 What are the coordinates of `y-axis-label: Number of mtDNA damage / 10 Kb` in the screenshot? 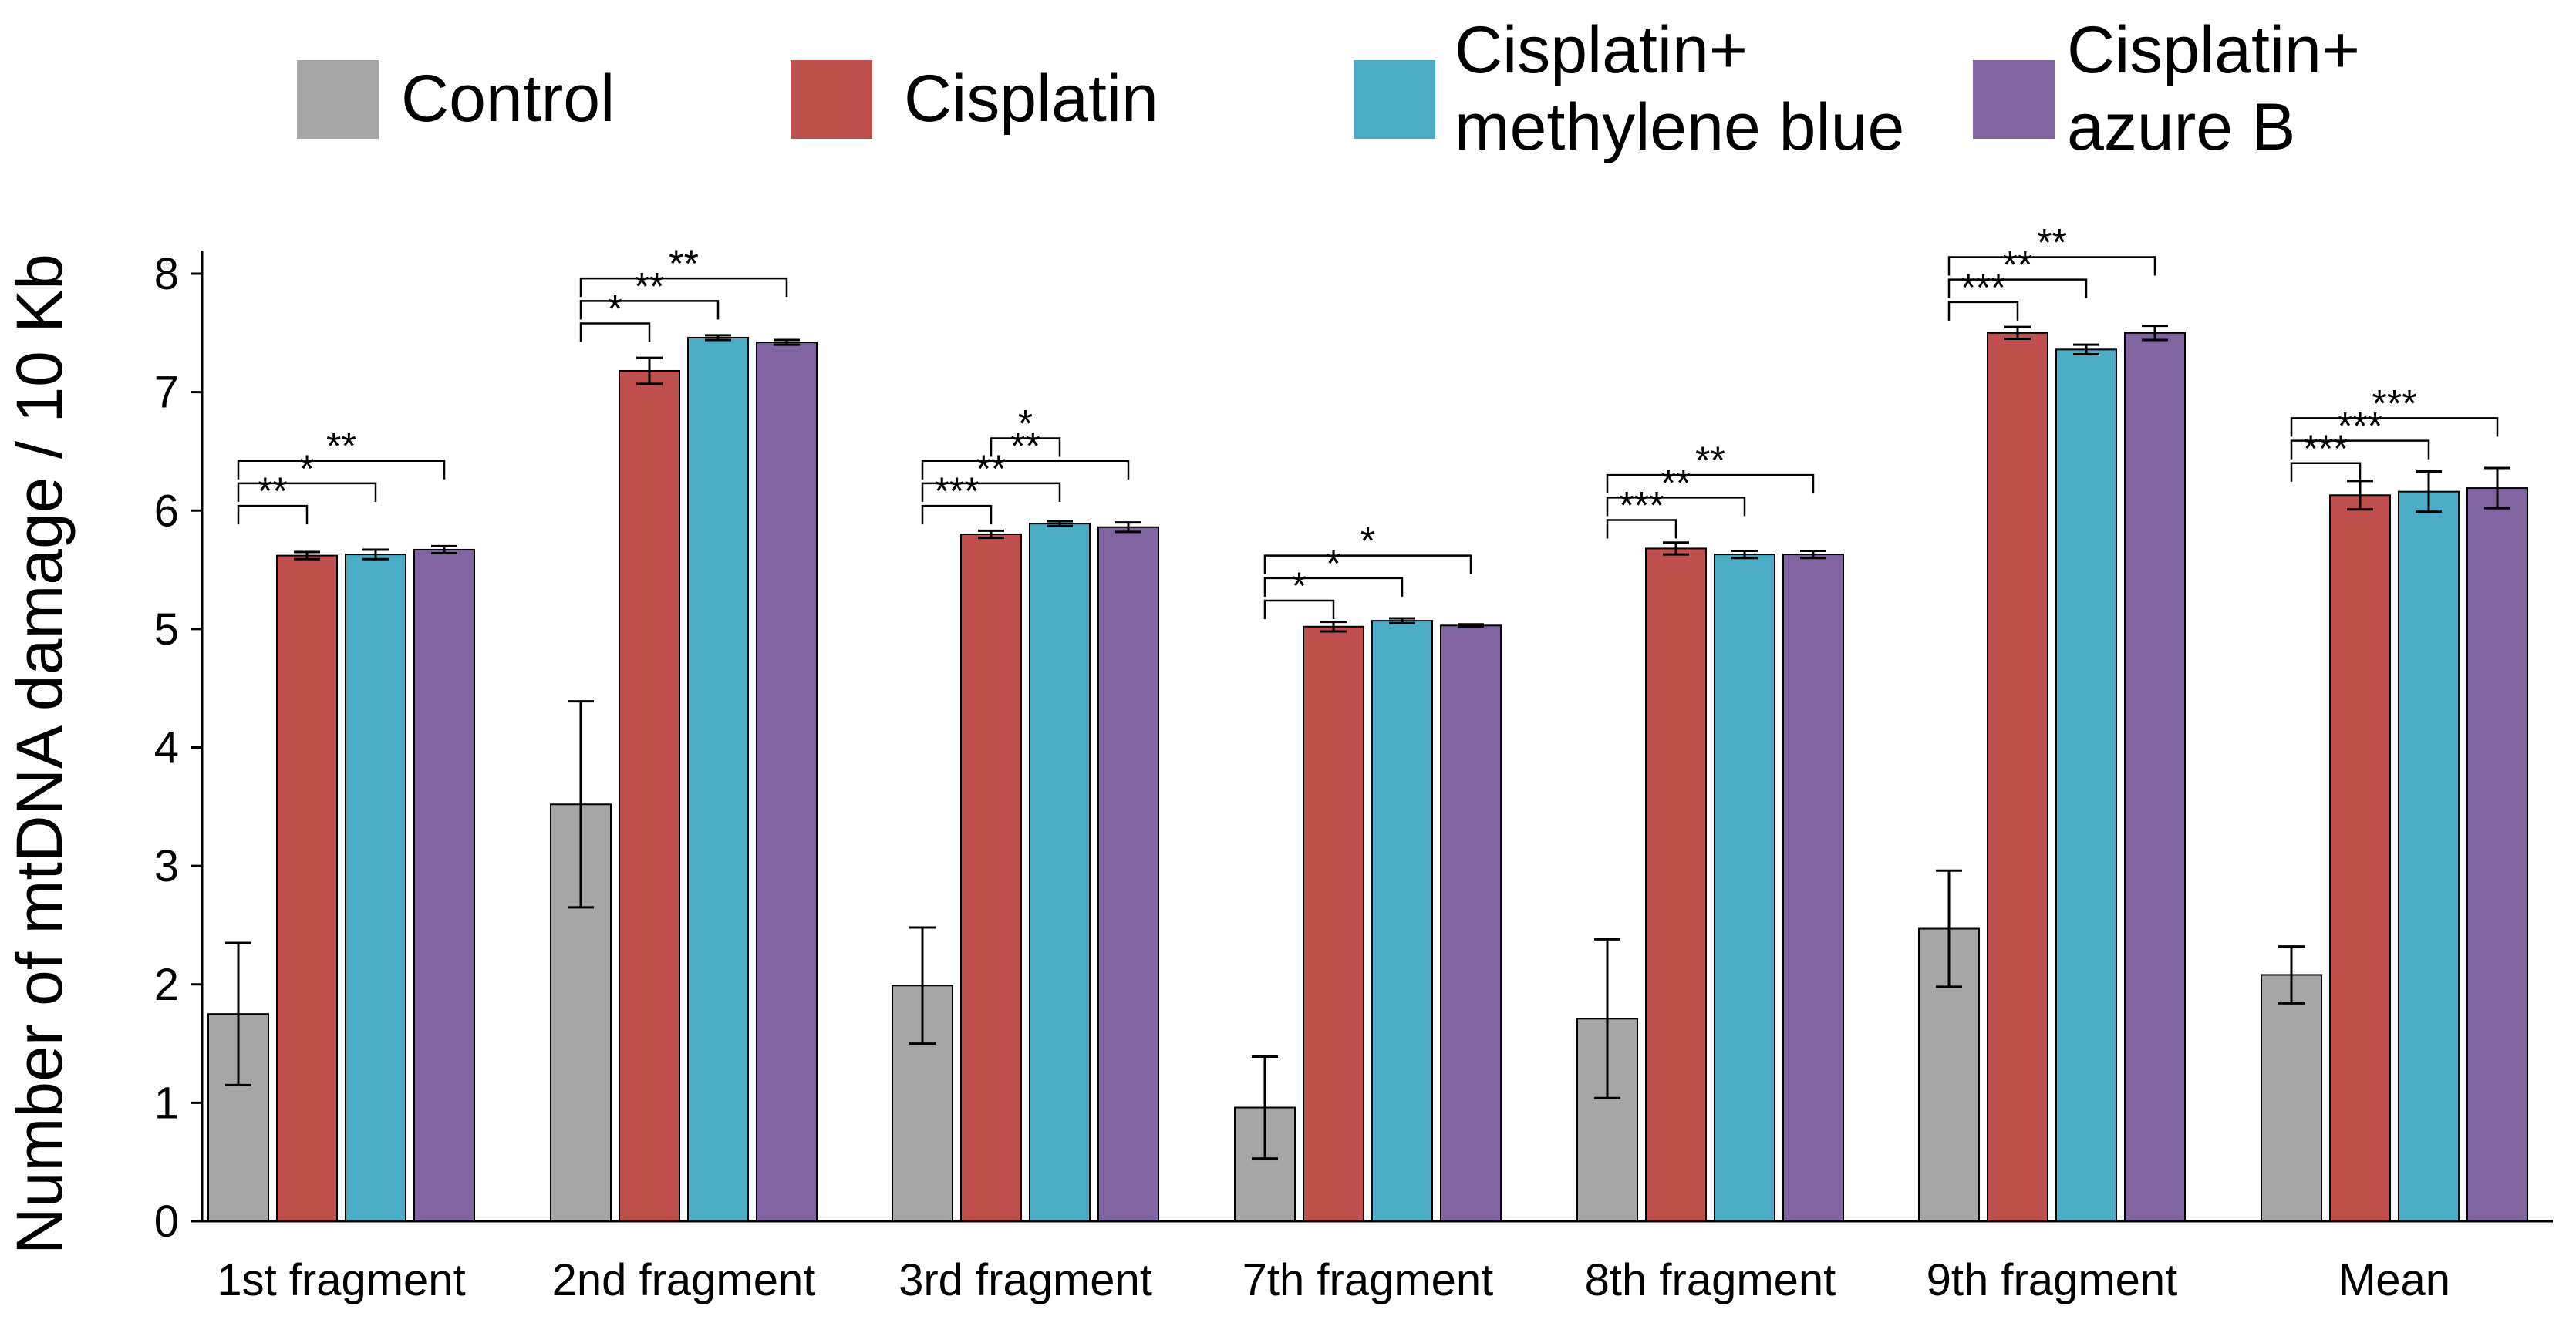 It's located at (39, 754).